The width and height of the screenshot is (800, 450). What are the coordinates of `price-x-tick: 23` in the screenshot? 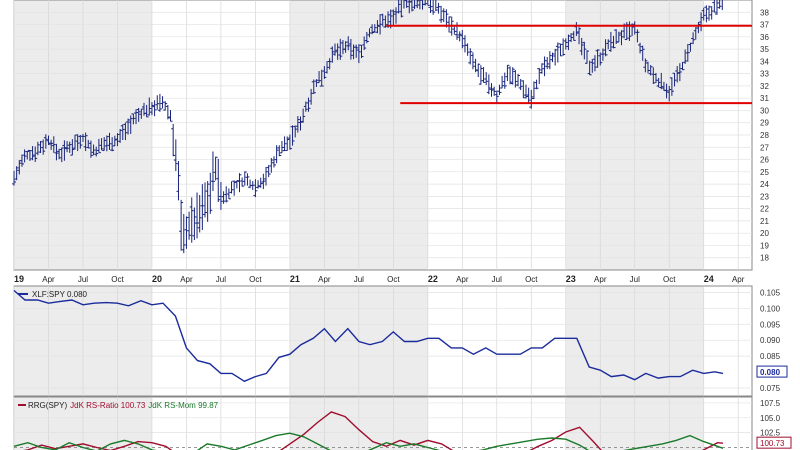 It's located at (571, 279).